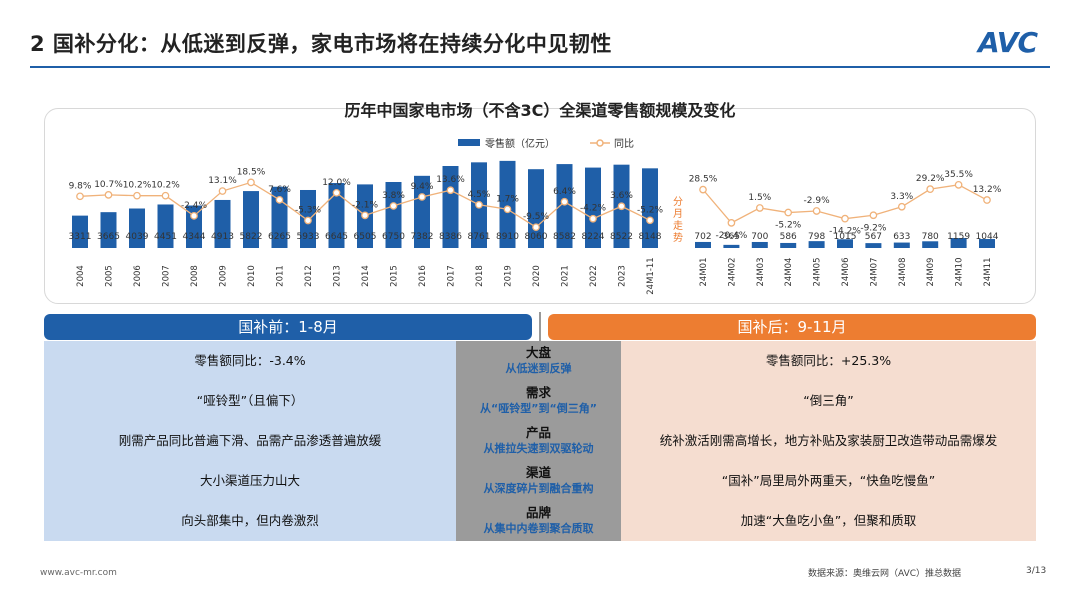 The image size is (1080, 608). I want to click on table-row: 零售额同比：-3.4% 大盘 从低迷到反弹 零售额同比：+25.3%, so click(540, 361).